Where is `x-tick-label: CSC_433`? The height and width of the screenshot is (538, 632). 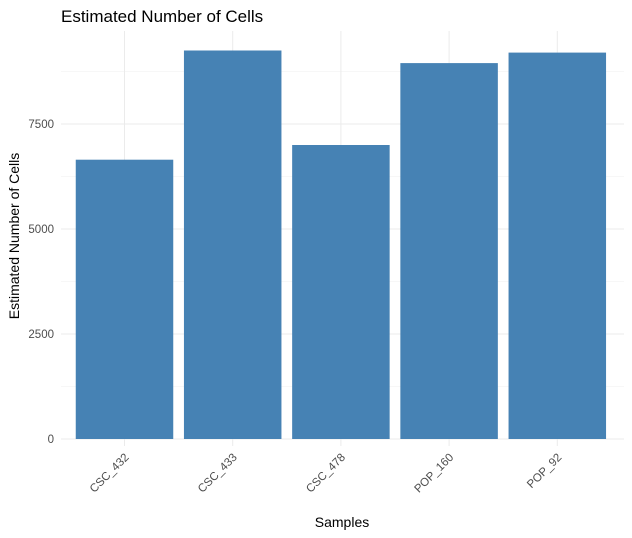
x-tick-label: CSC_433 is located at coordinates (218, 474).